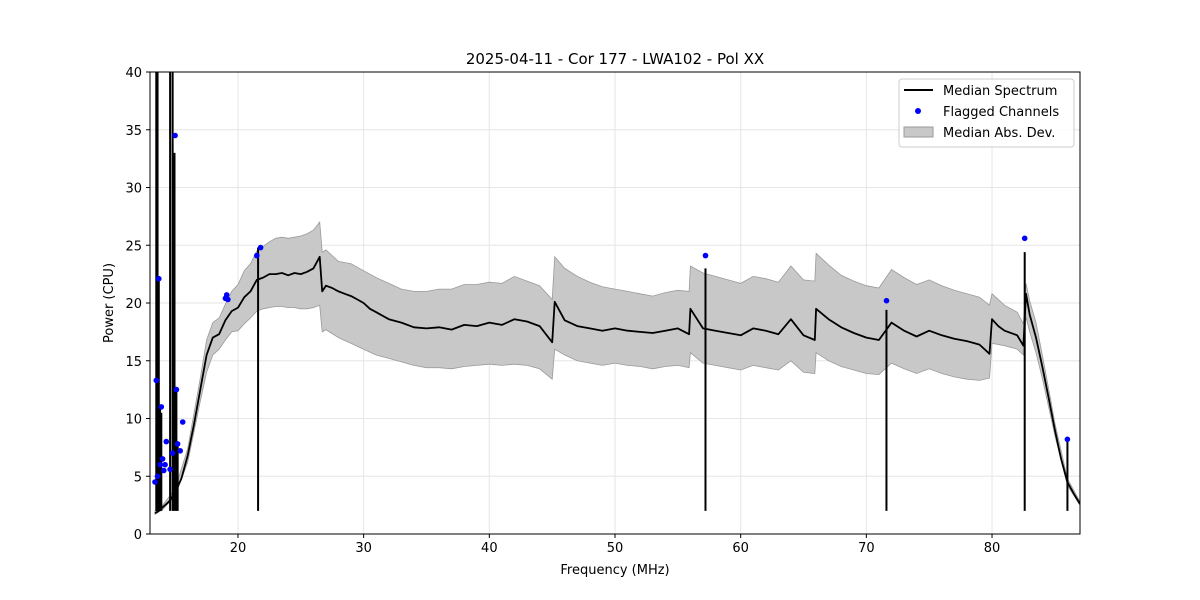 This screenshot has width=1200, height=600. I want to click on legend-flagged-marker-icon, so click(918, 111).